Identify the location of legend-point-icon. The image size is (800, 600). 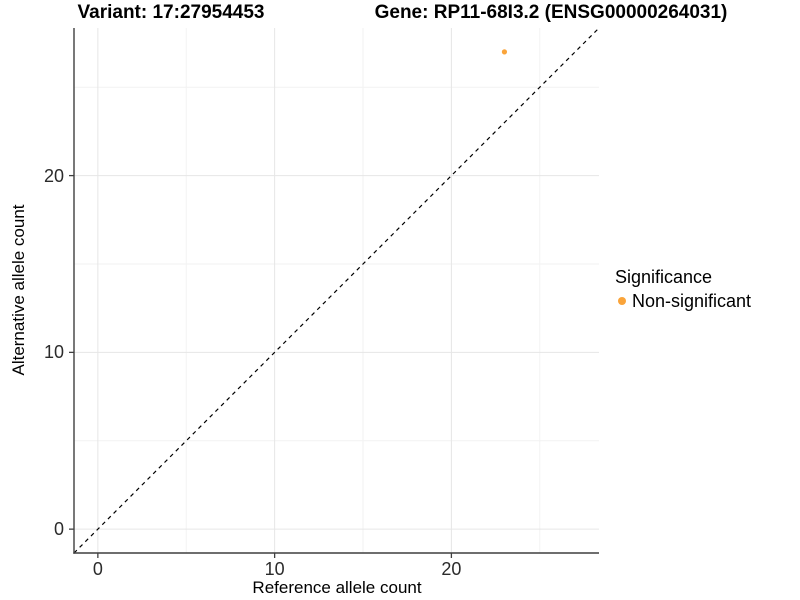
(622, 301).